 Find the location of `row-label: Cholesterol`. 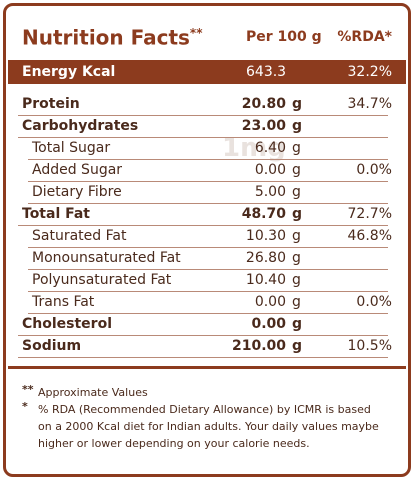

row-label: Cholesterol is located at coordinates (67, 324).